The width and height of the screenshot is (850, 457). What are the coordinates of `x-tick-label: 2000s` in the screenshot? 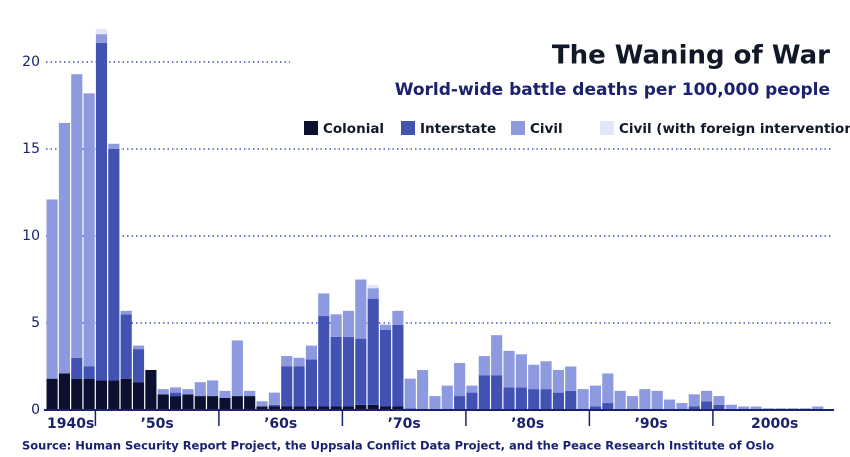 It's located at (774, 424).